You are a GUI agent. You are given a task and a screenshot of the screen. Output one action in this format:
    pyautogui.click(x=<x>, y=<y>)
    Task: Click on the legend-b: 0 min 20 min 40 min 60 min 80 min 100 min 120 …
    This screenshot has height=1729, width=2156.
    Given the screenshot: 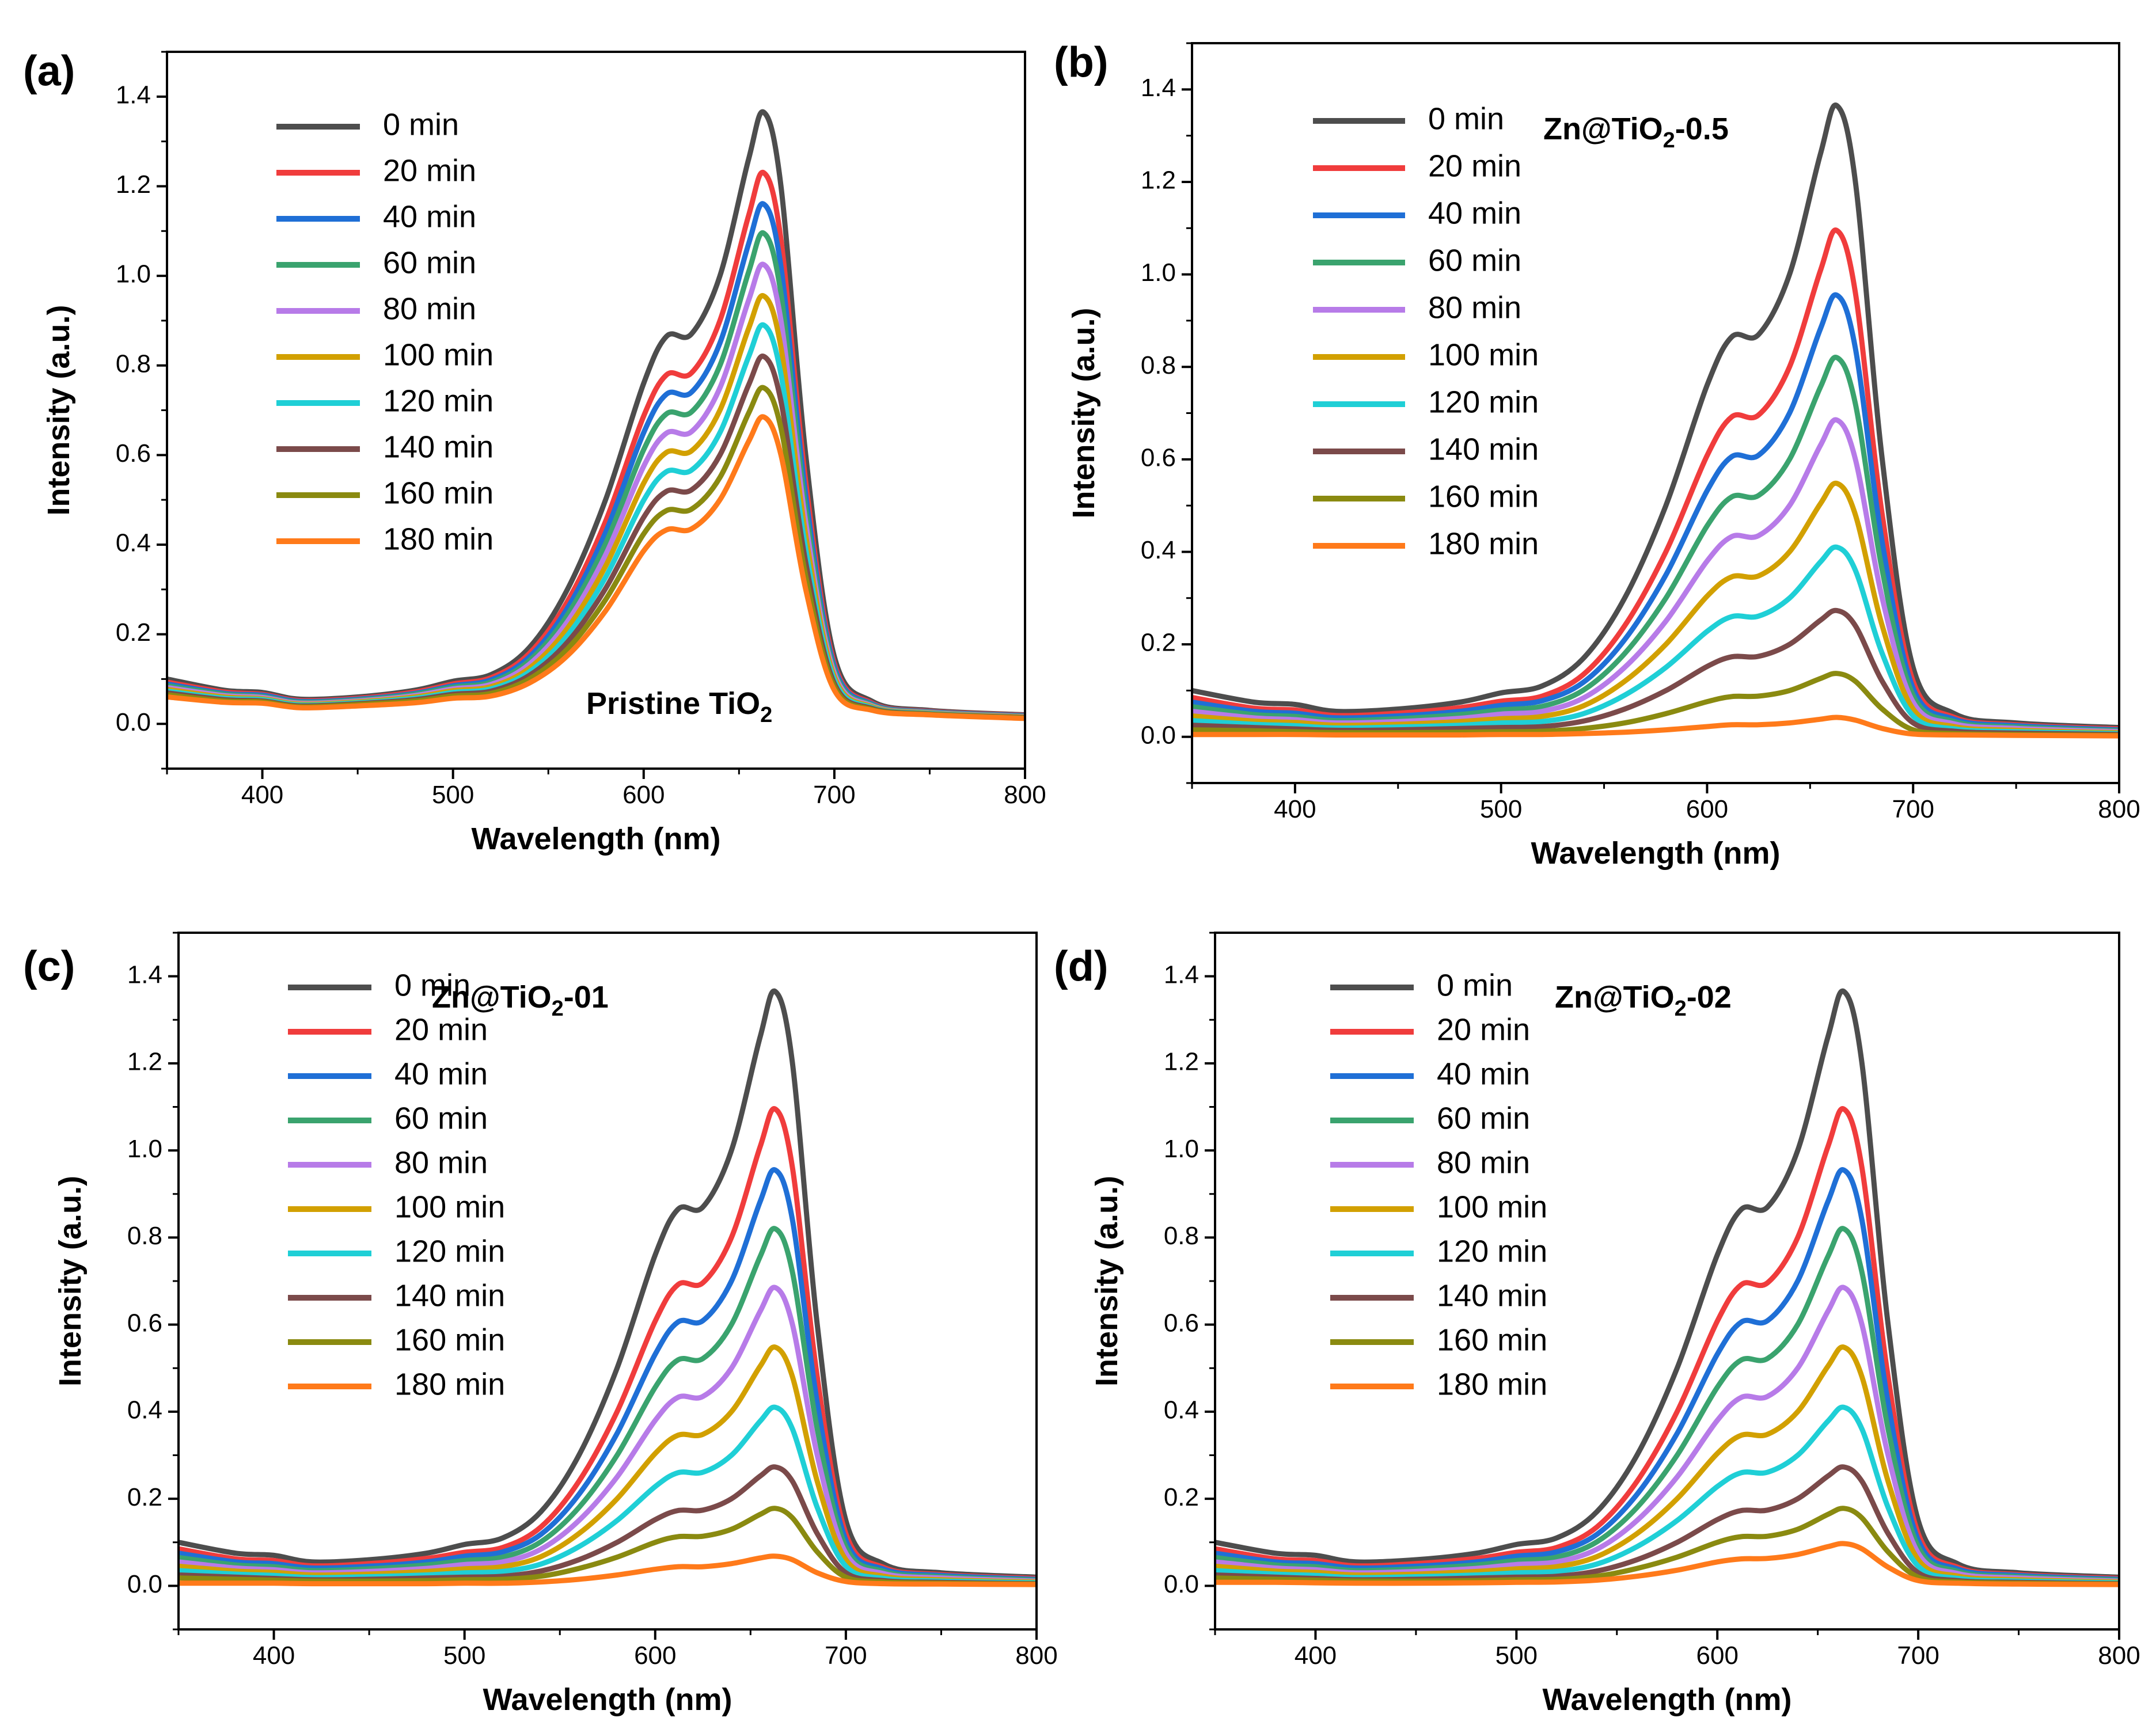 What is the action you would take?
    pyautogui.click(x=1426, y=331)
    